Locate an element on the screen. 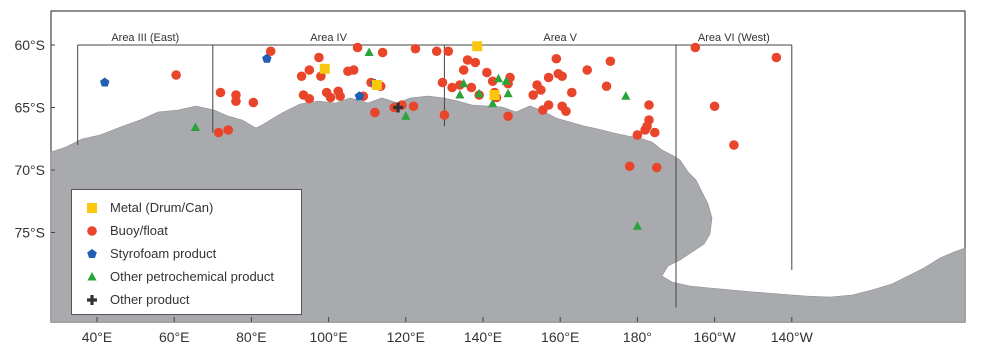 The height and width of the screenshot is (349, 993). longitude-tick-label: 100°E is located at coordinates (328, 337).